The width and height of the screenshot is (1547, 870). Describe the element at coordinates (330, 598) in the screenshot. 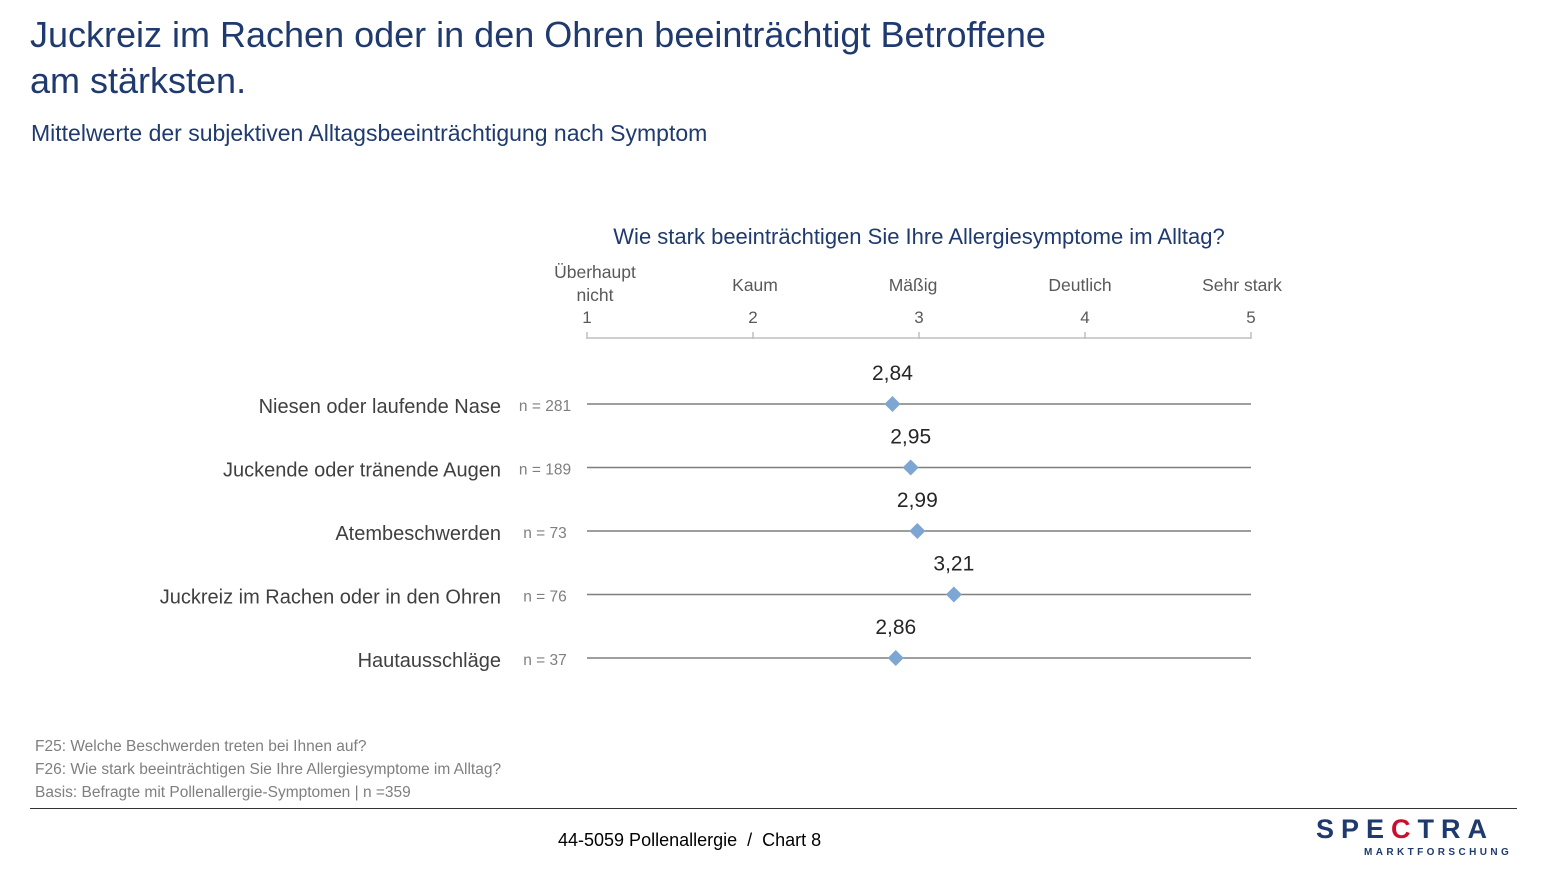

I see `category-label: Juckreiz im Rachen oder in den Ohren` at that location.